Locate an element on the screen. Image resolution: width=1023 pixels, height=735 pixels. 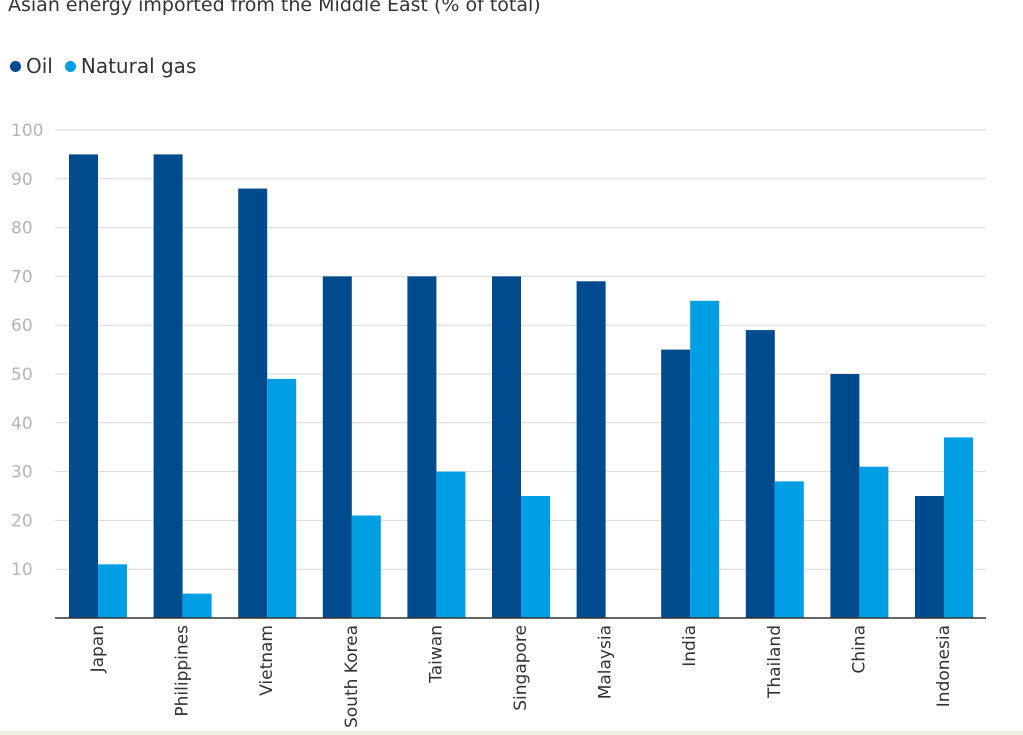
y-tick-label: 50 is located at coordinates (22, 375).